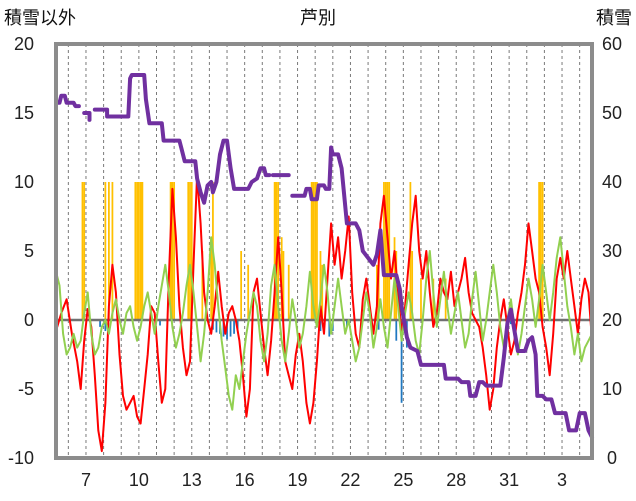  I want to click on left-tick-label: 10, so click(24, 182).